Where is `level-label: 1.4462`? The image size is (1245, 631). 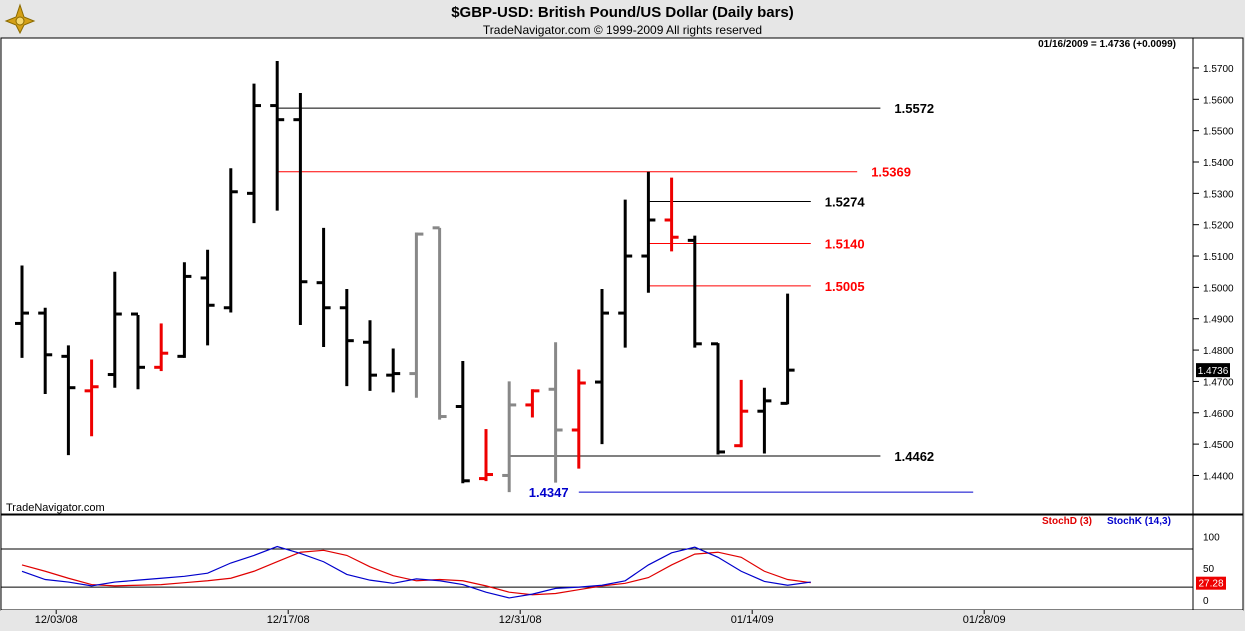
level-label: 1.4462 is located at coordinates (914, 456).